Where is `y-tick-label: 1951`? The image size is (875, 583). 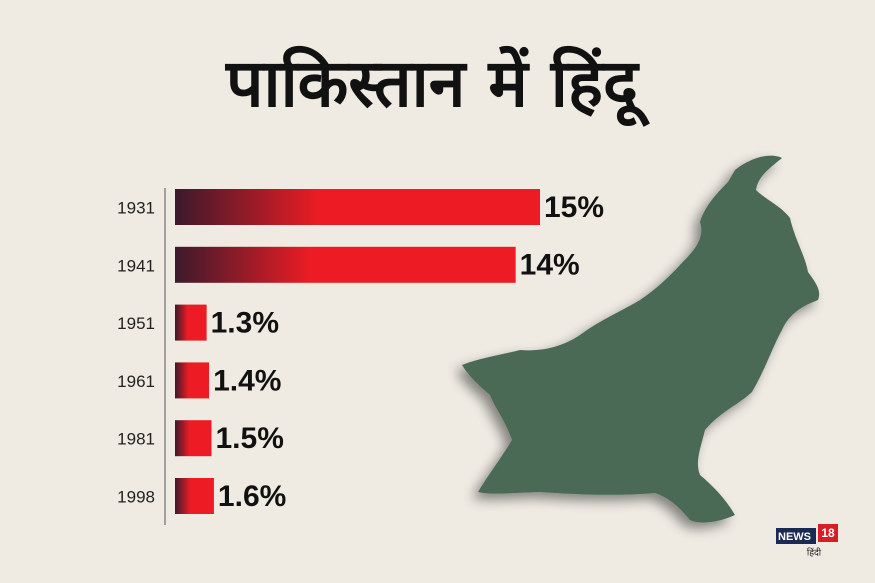 y-tick-label: 1951 is located at coordinates (136, 323).